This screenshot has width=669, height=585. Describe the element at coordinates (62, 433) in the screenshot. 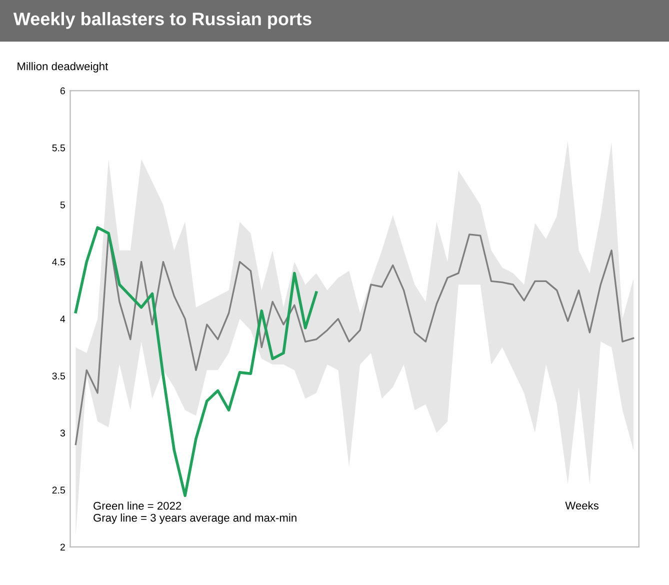

I see `y-tick-label: 3` at that location.